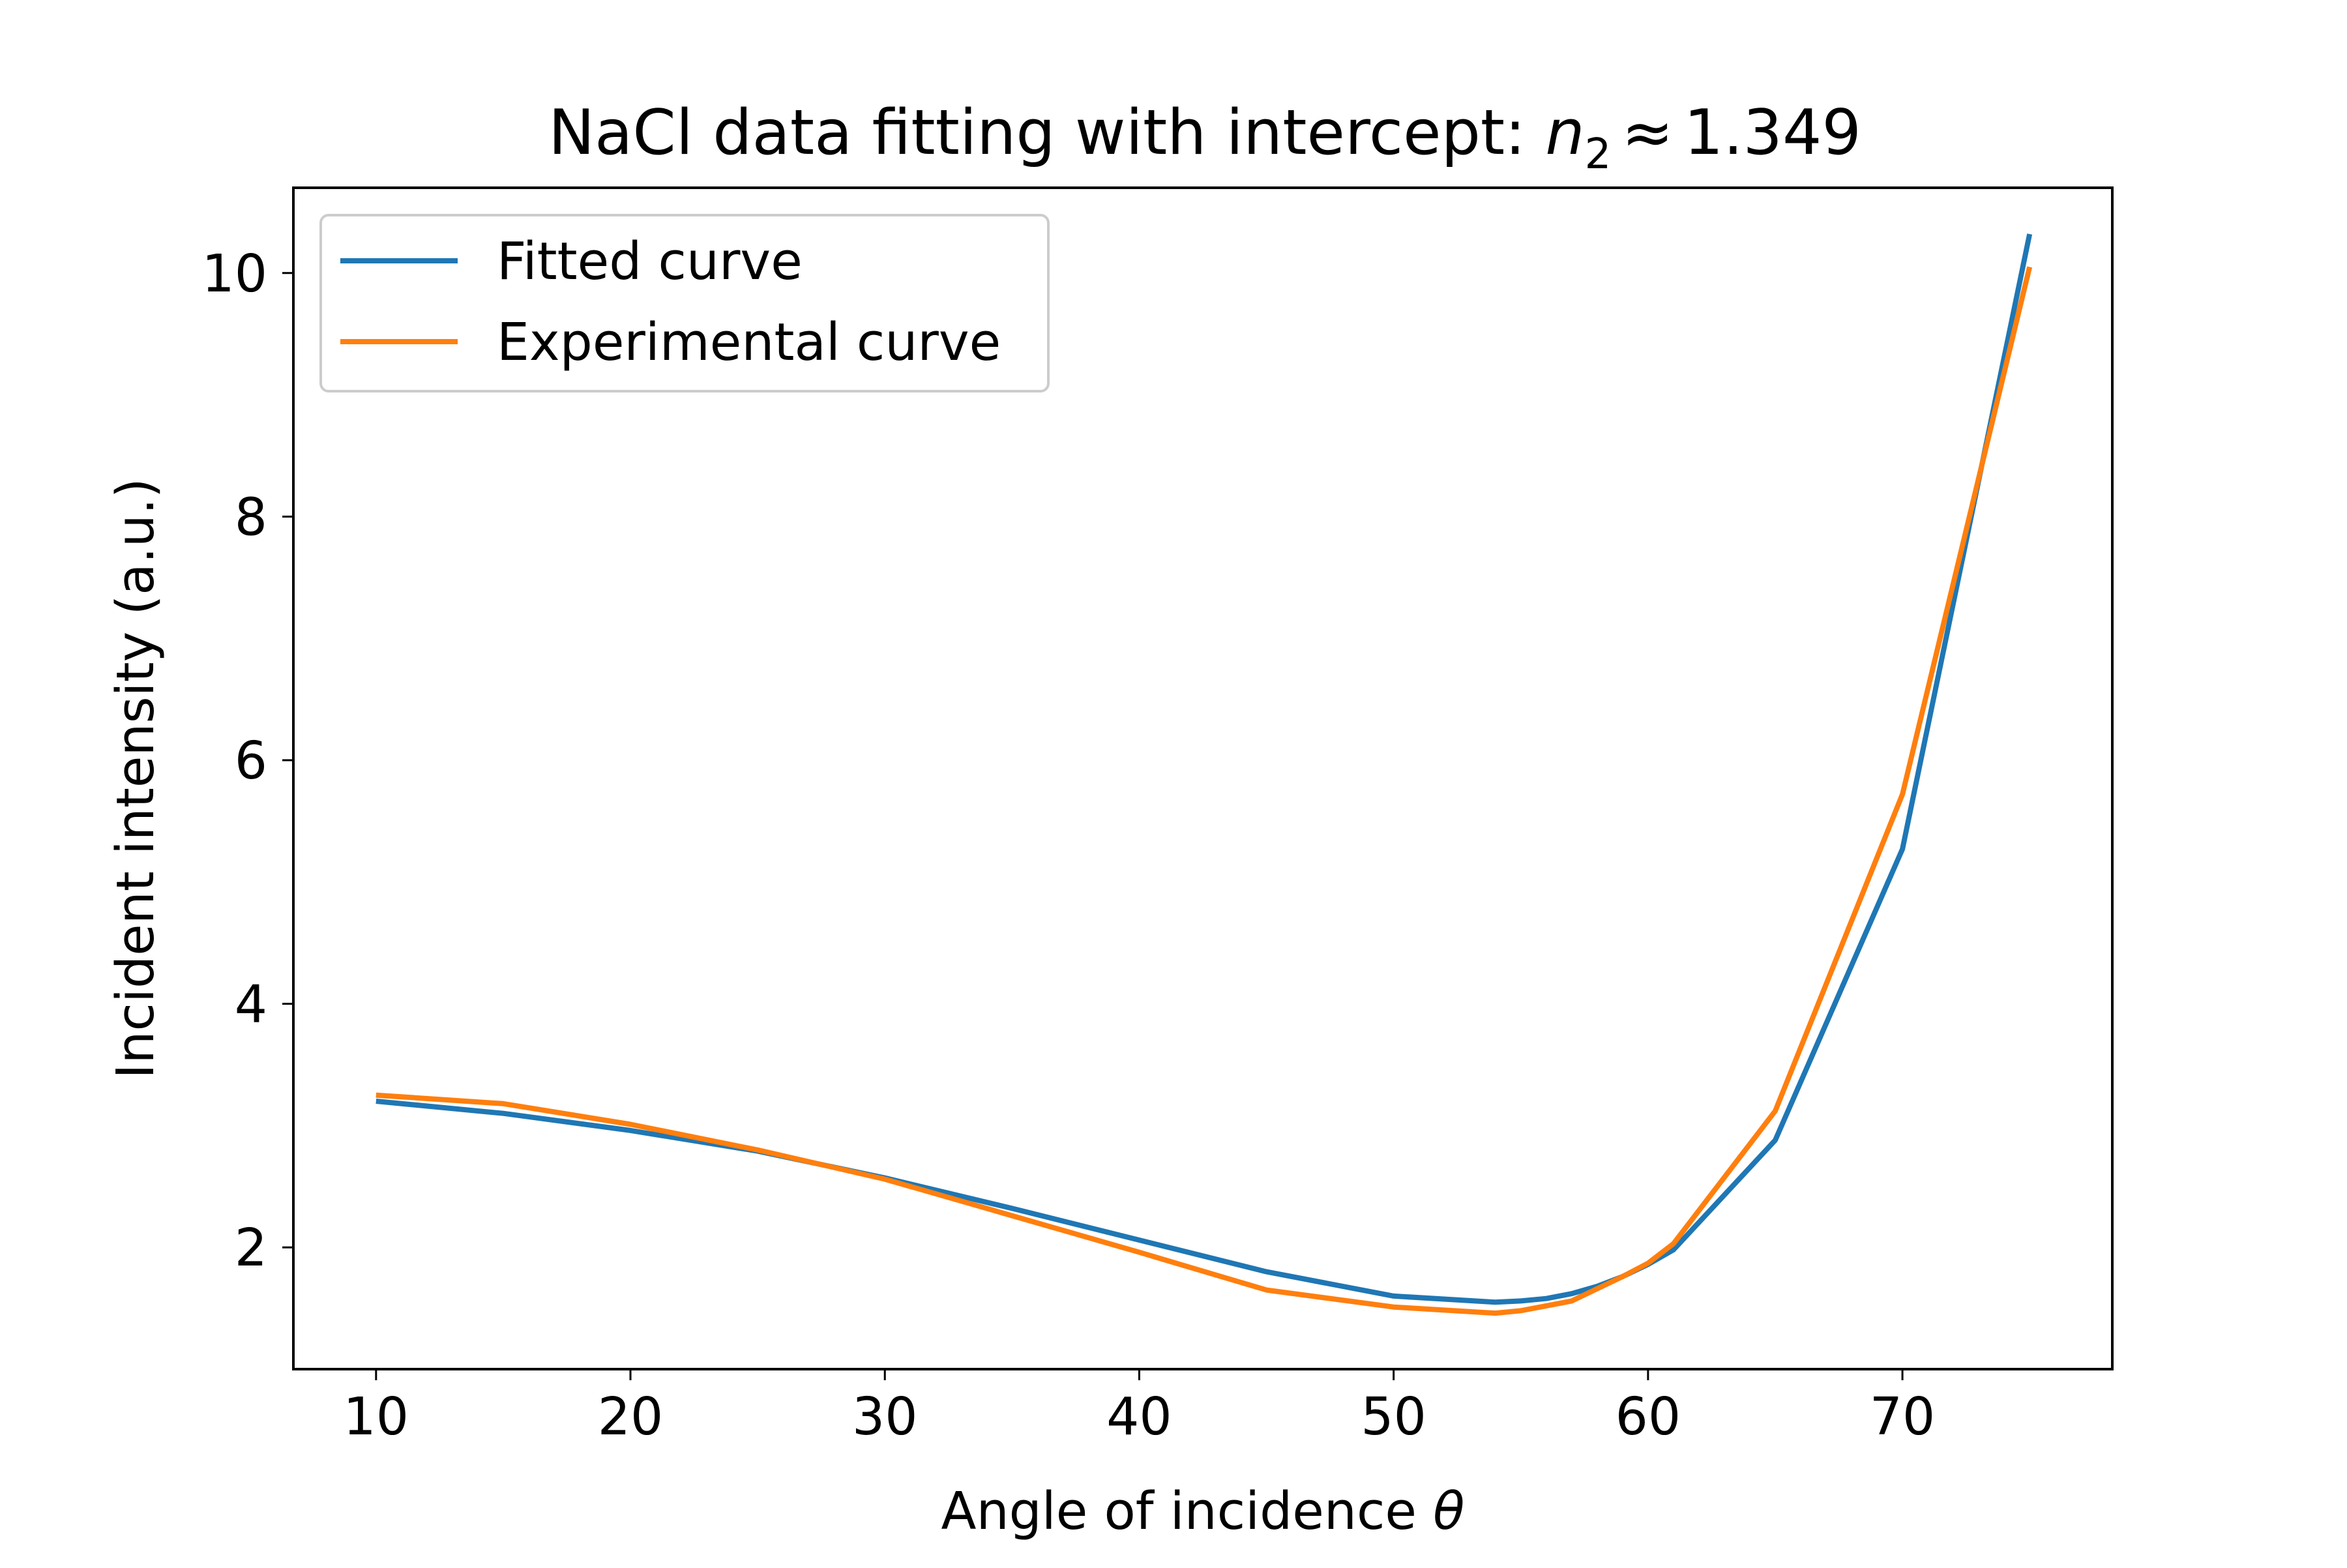  Describe the element at coordinates (251, 517) in the screenshot. I see `y-tick-label: 8` at that location.